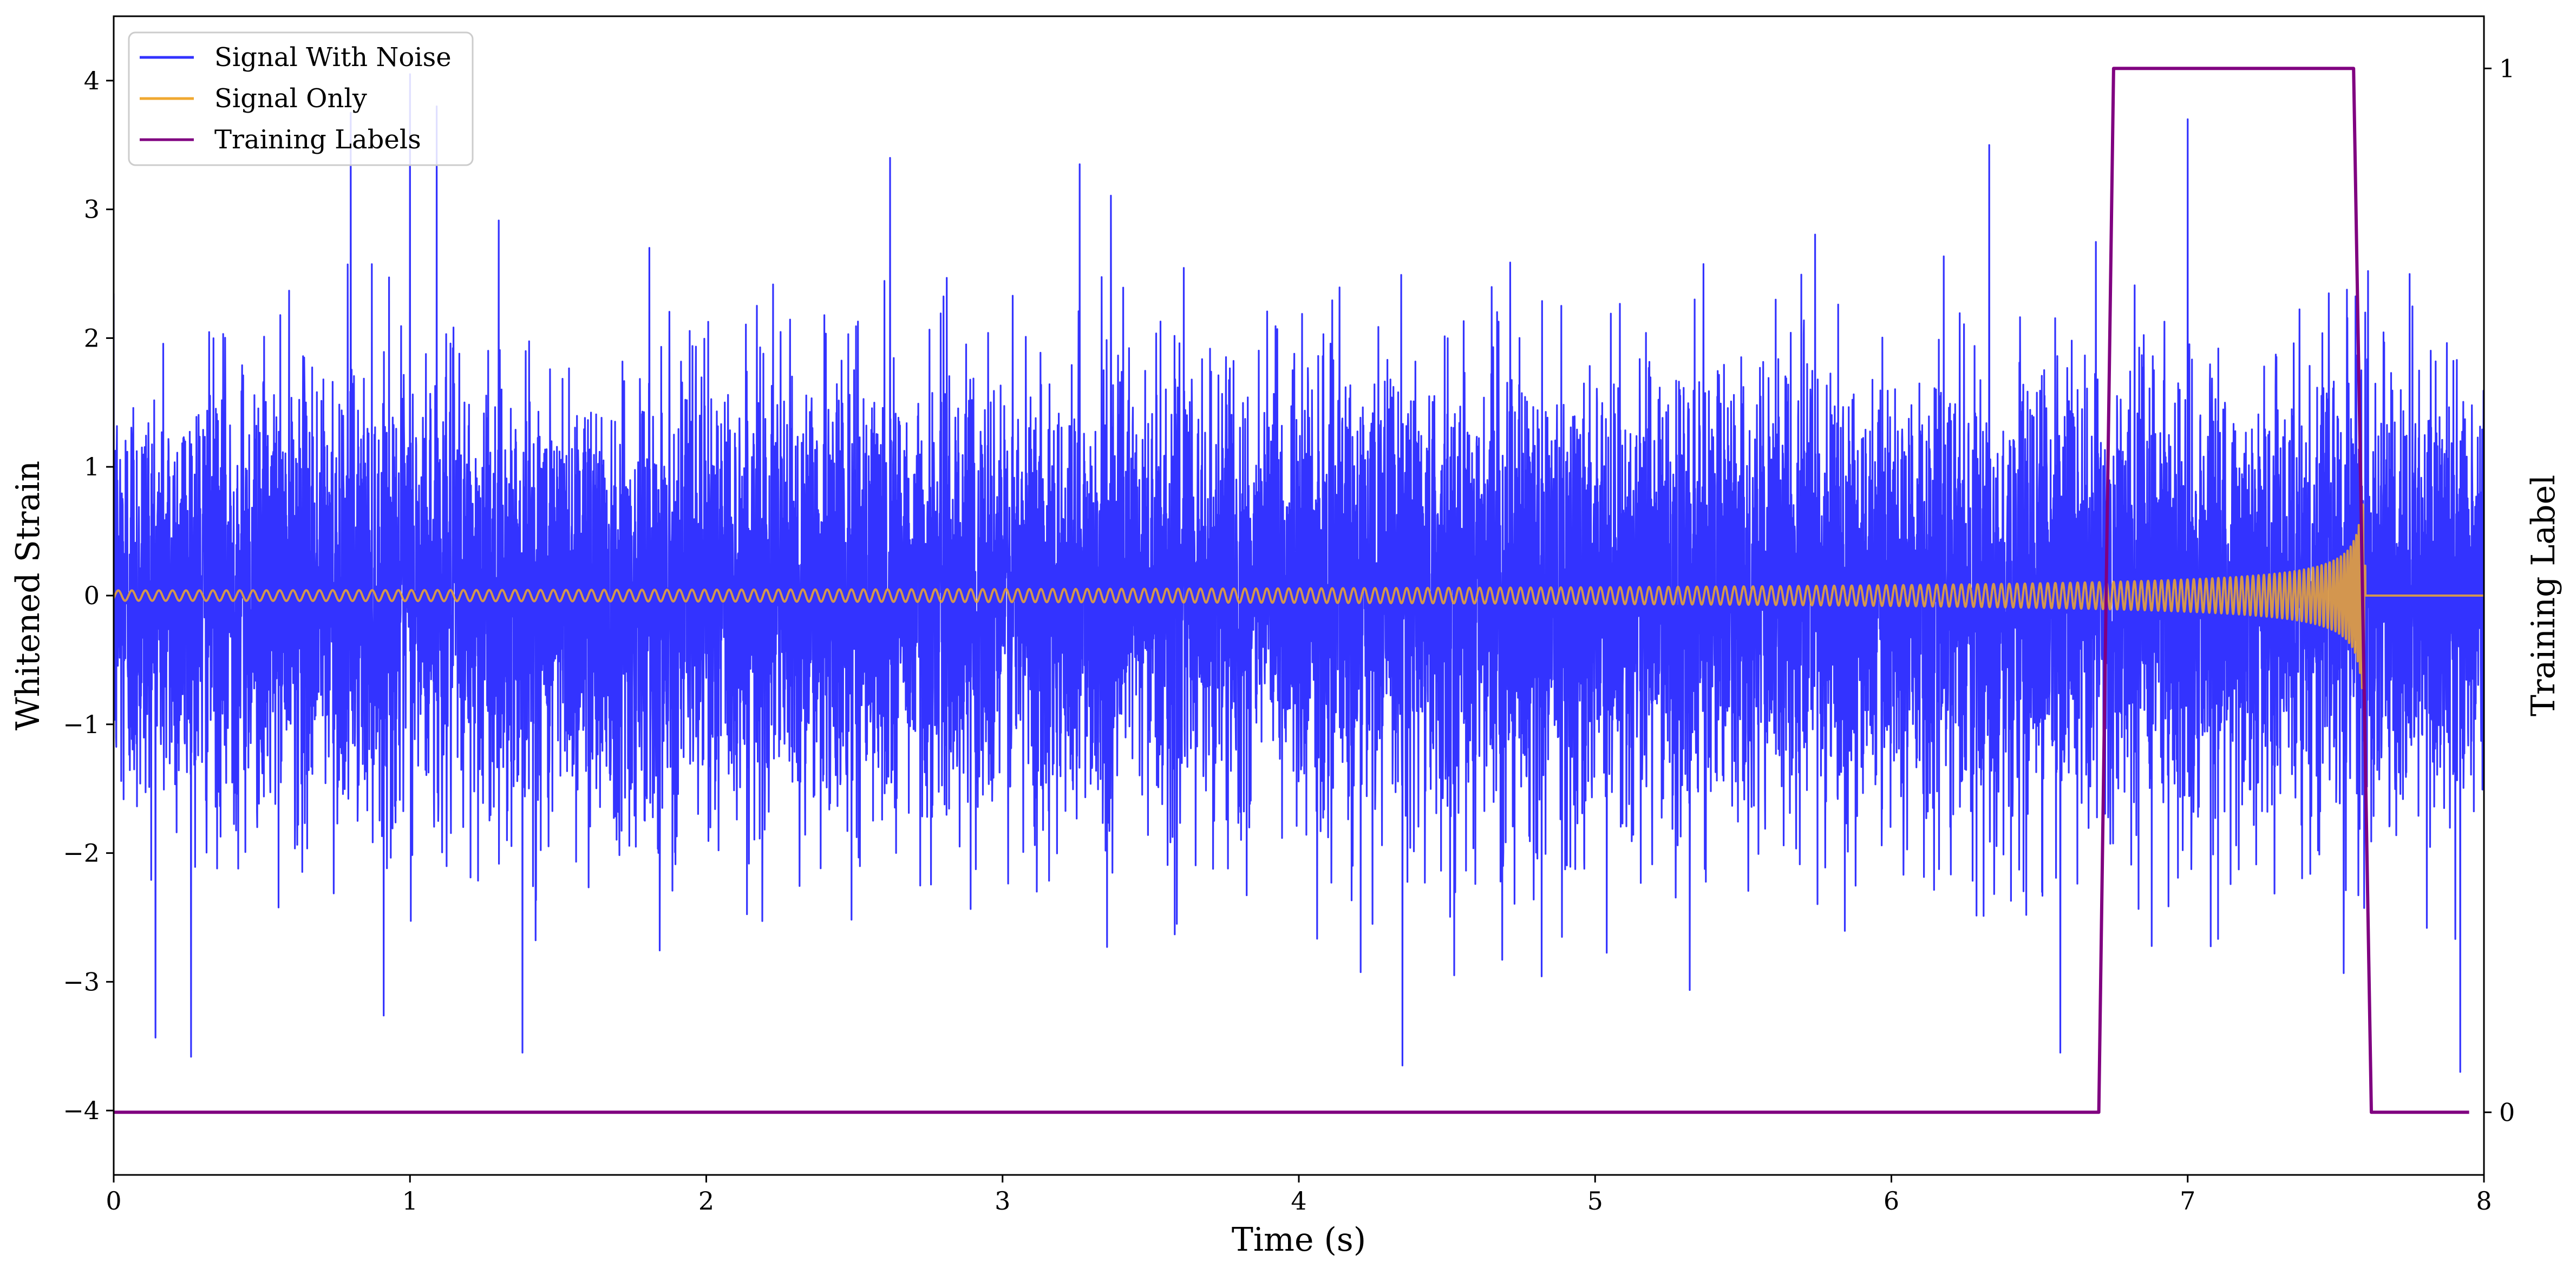 Image resolution: width=2576 pixels, height=1274 pixels. I want to click on x-tick-label: 8, so click(2484, 1201).